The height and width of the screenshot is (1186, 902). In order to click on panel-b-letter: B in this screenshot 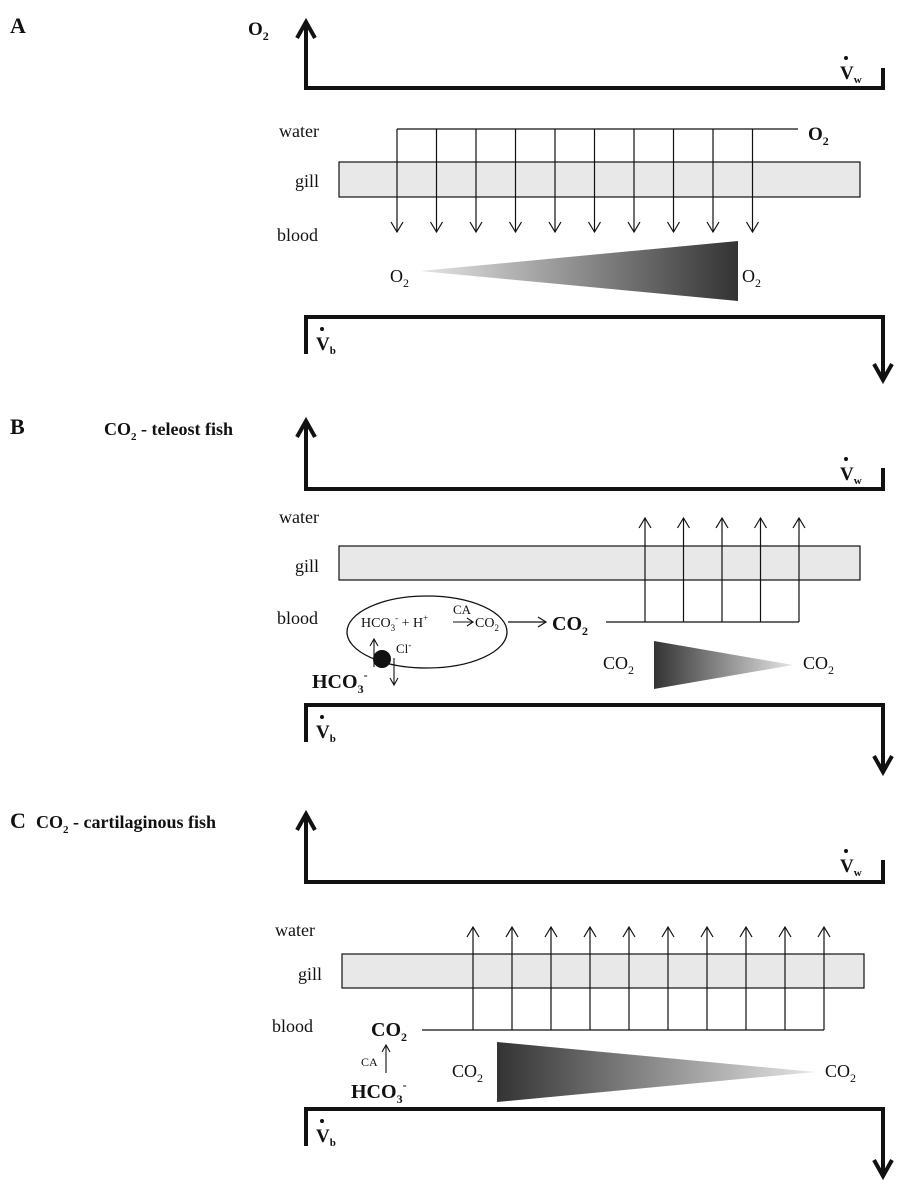, I will do `click(17, 426)`.